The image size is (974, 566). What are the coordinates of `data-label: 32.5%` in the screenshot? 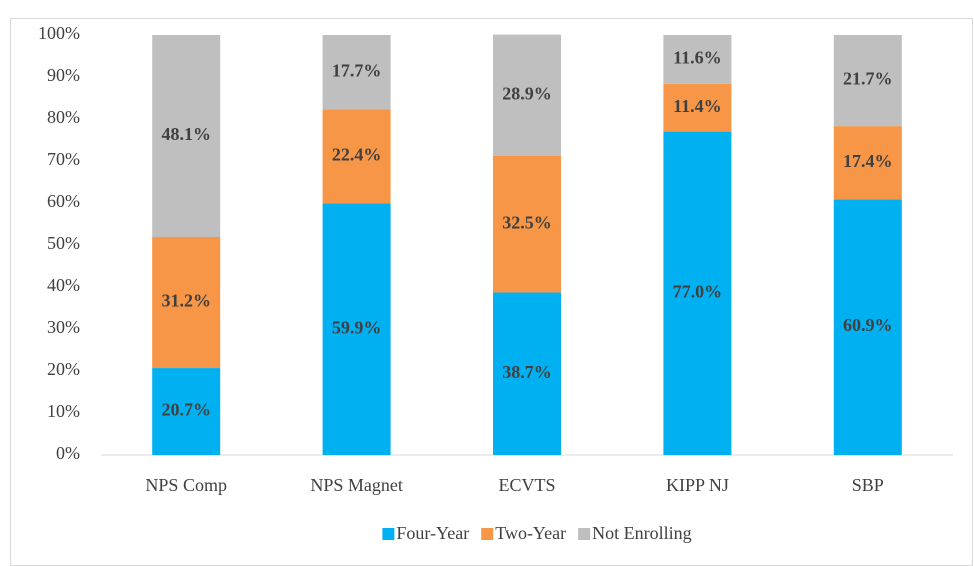 It's located at (527, 222).